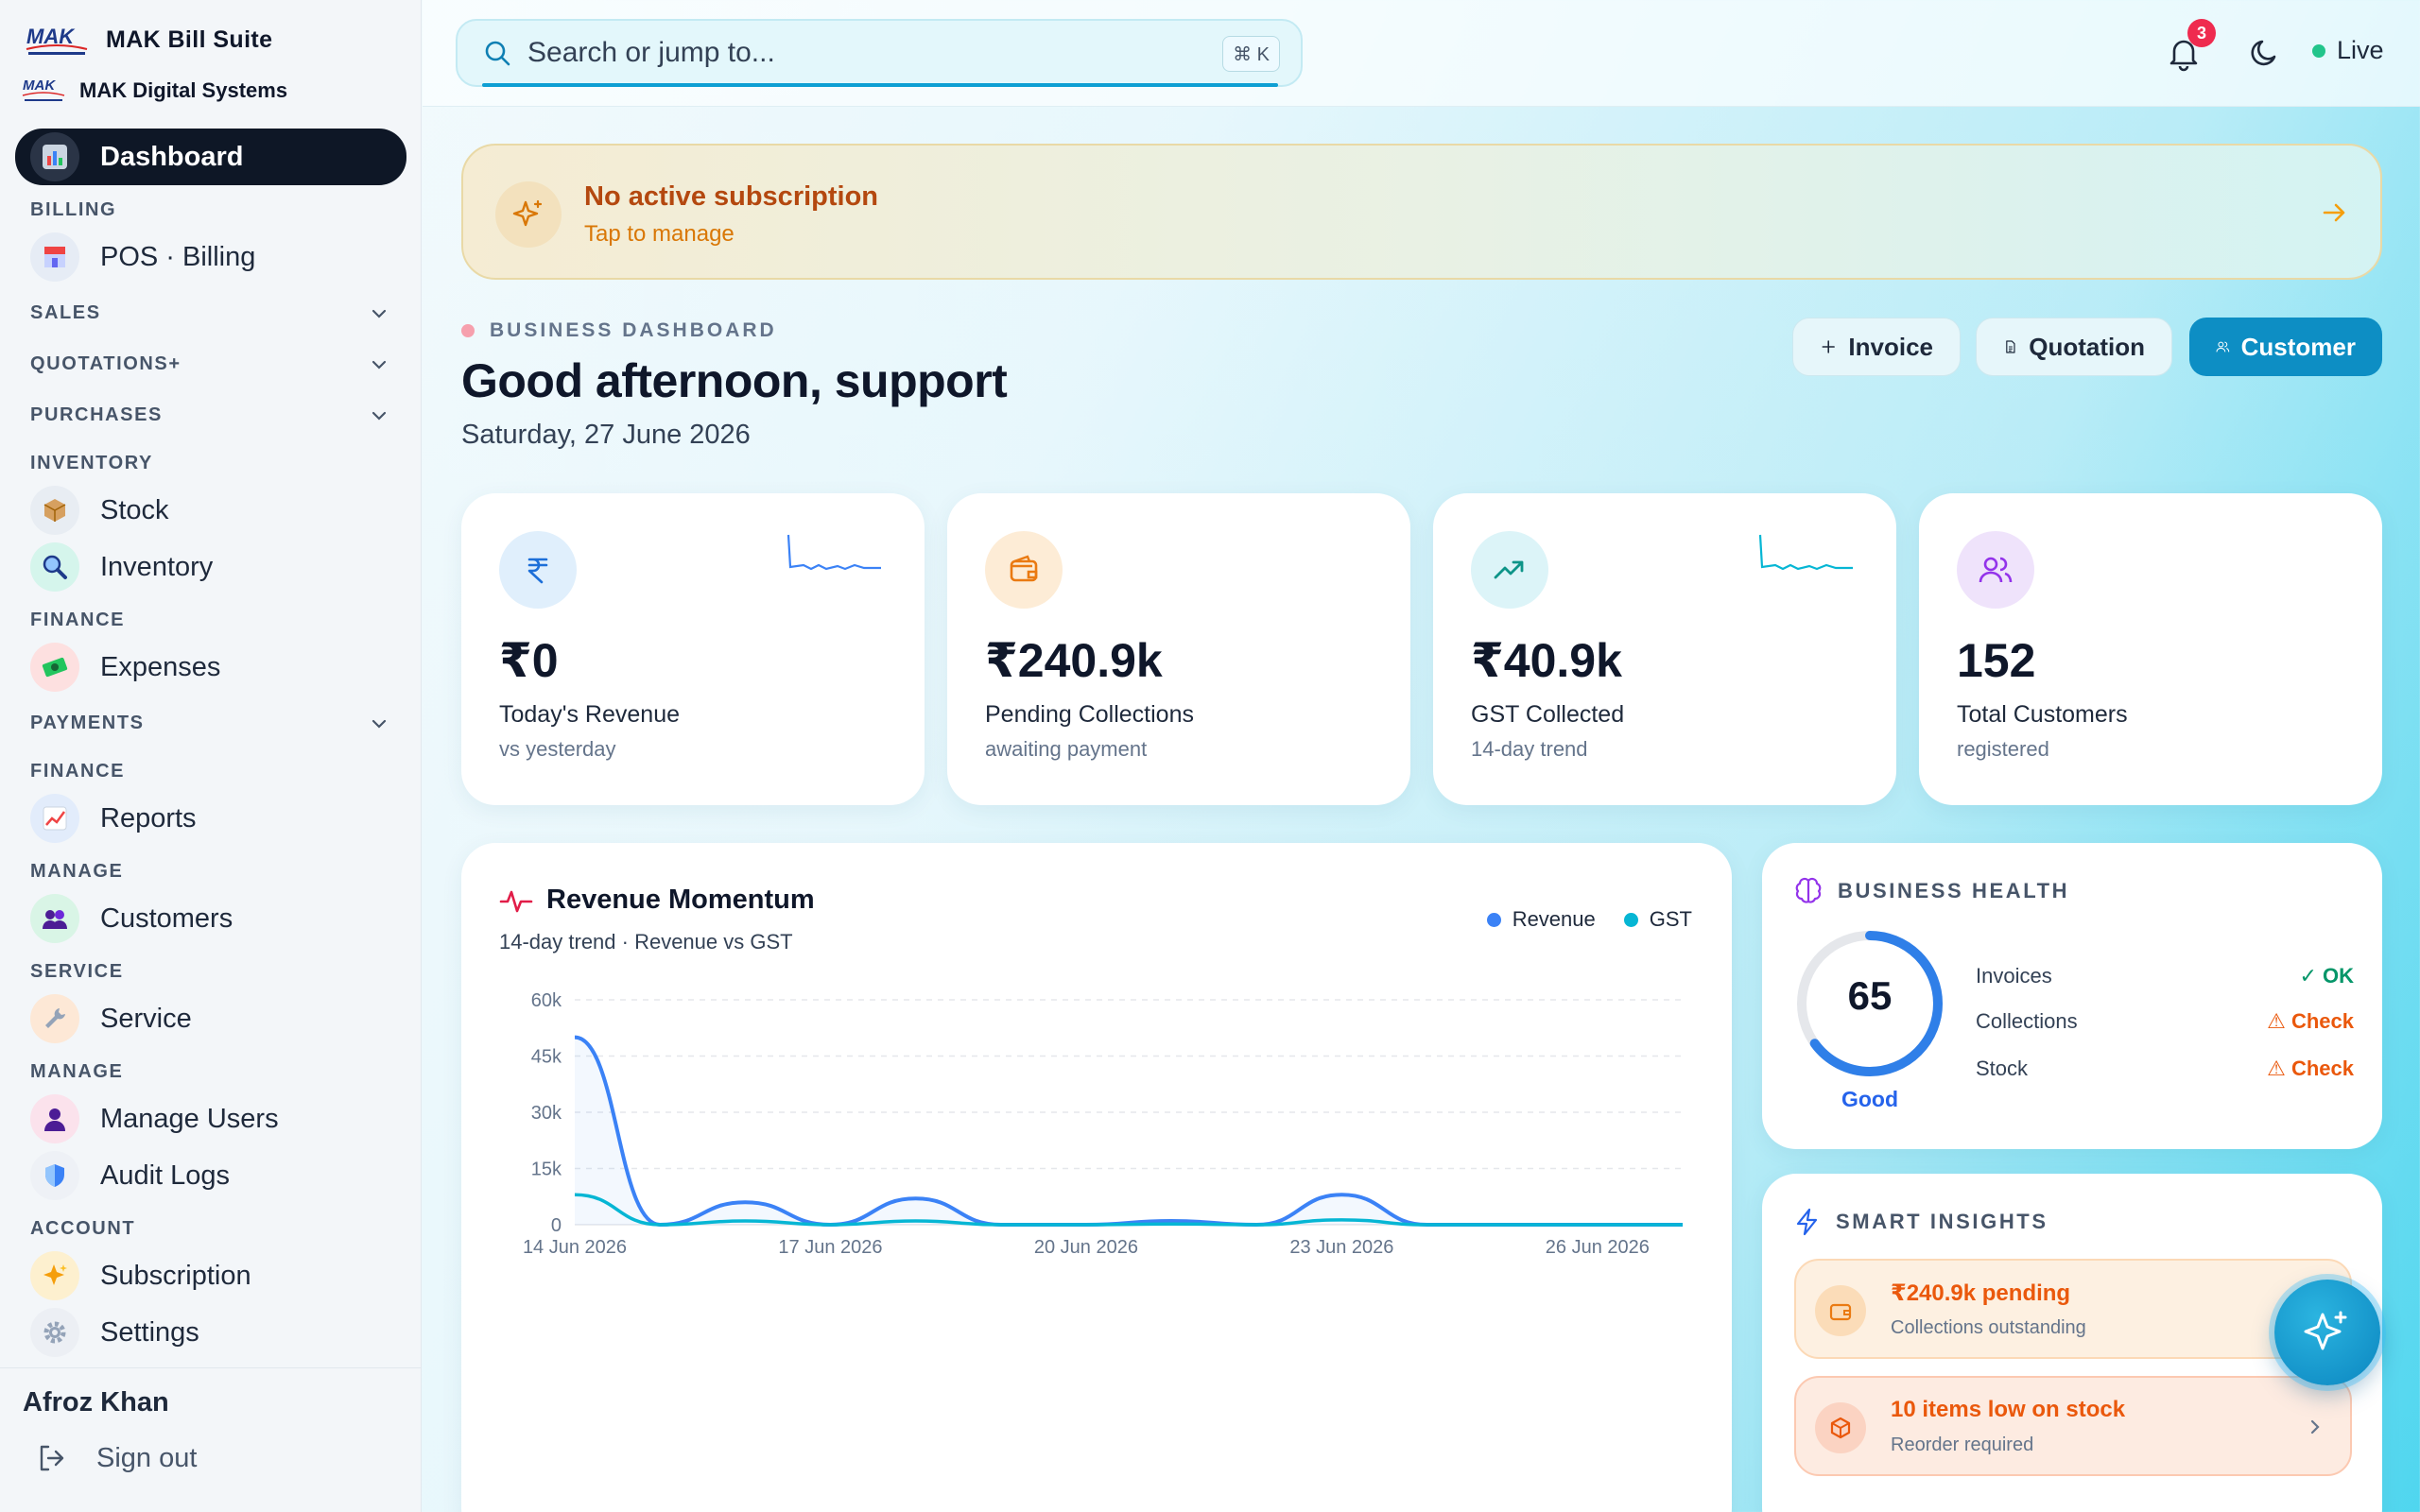  I want to click on health-row-label: Stock, so click(2003, 1068).